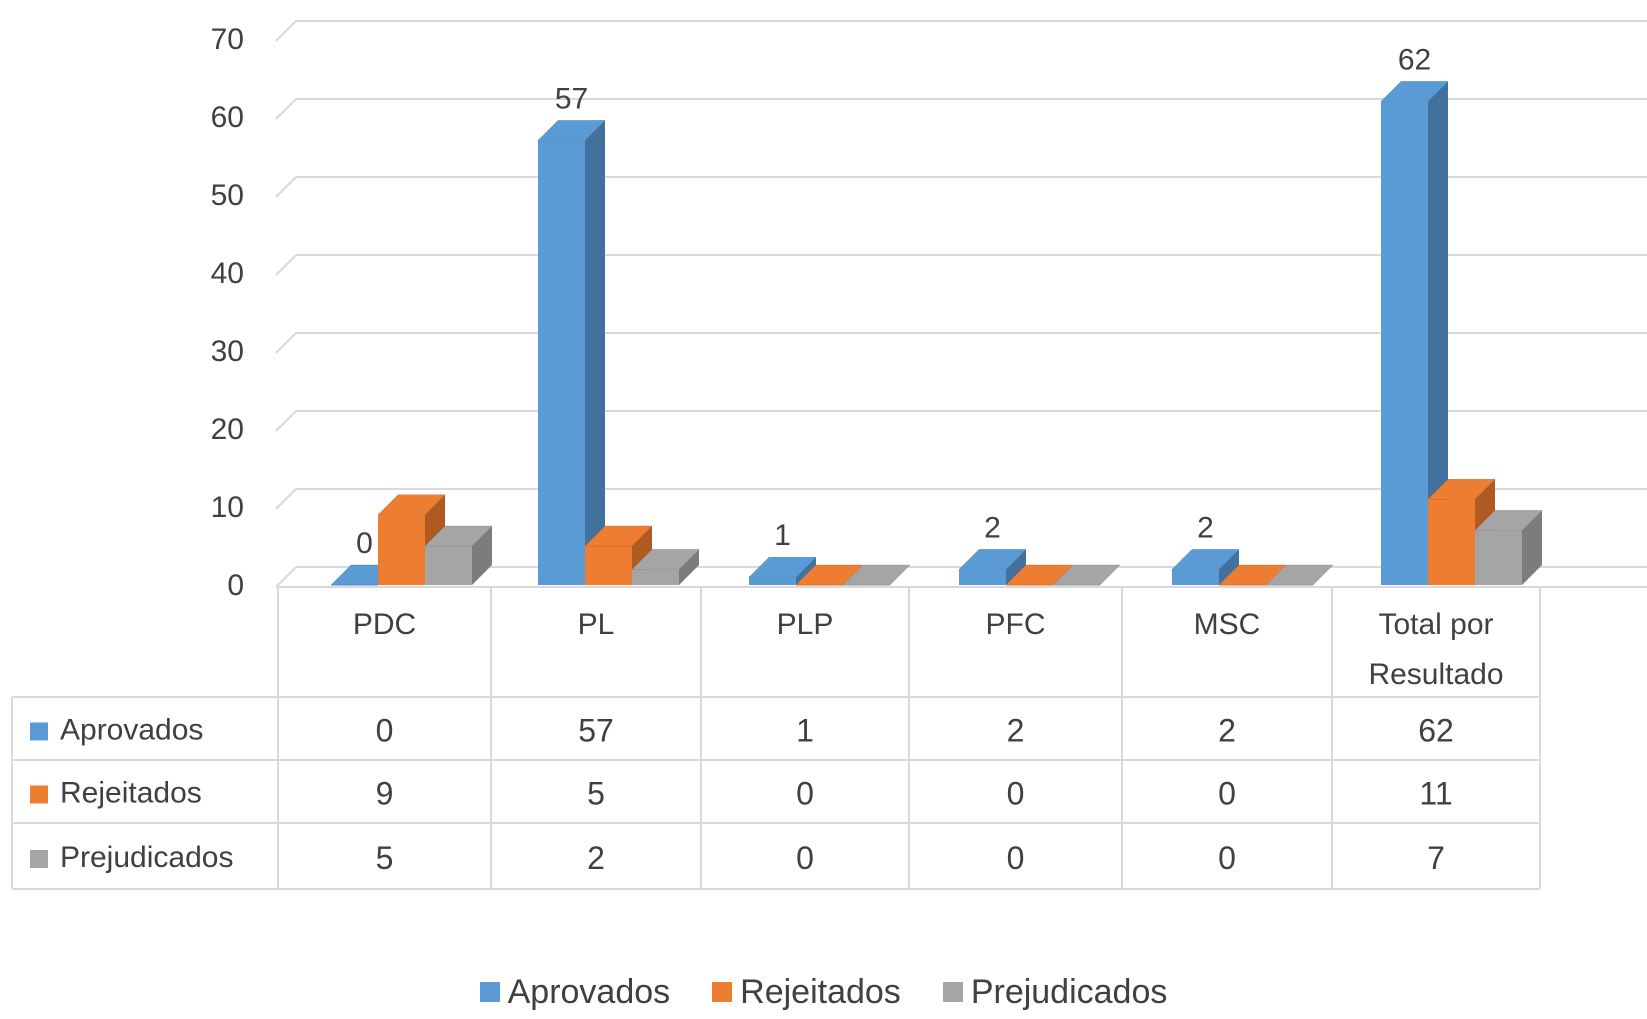 The width and height of the screenshot is (1647, 1019). Describe the element at coordinates (1436, 731) in the screenshot. I see `table-cell: 62` at that location.